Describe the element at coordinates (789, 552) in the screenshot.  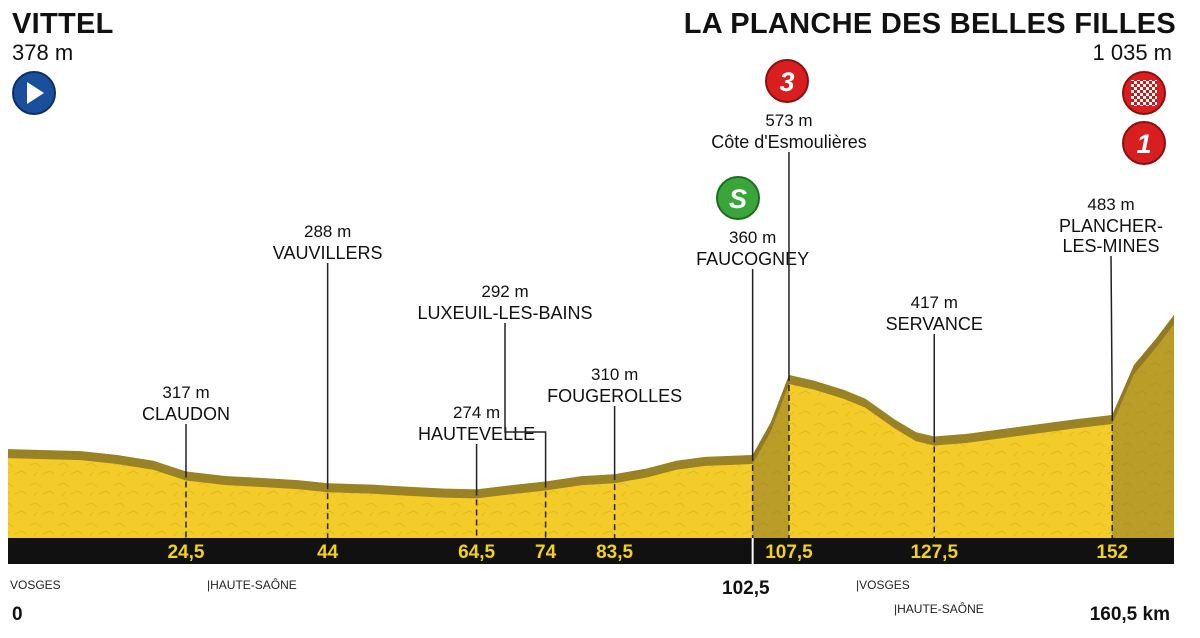
I see `km-marker-label: 107,5` at that location.